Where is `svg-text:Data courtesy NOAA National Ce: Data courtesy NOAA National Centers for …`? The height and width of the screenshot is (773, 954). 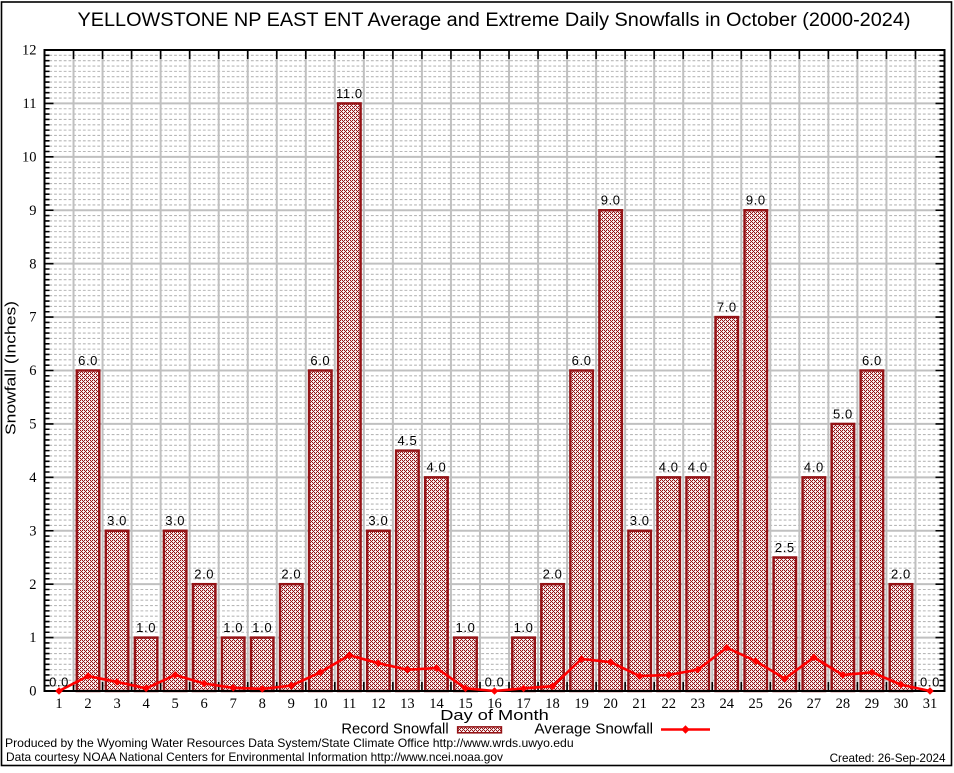
svg-text:Data courtesy NOAA National Ce: Data courtesy NOAA National Centers for … is located at coordinates (254, 757).